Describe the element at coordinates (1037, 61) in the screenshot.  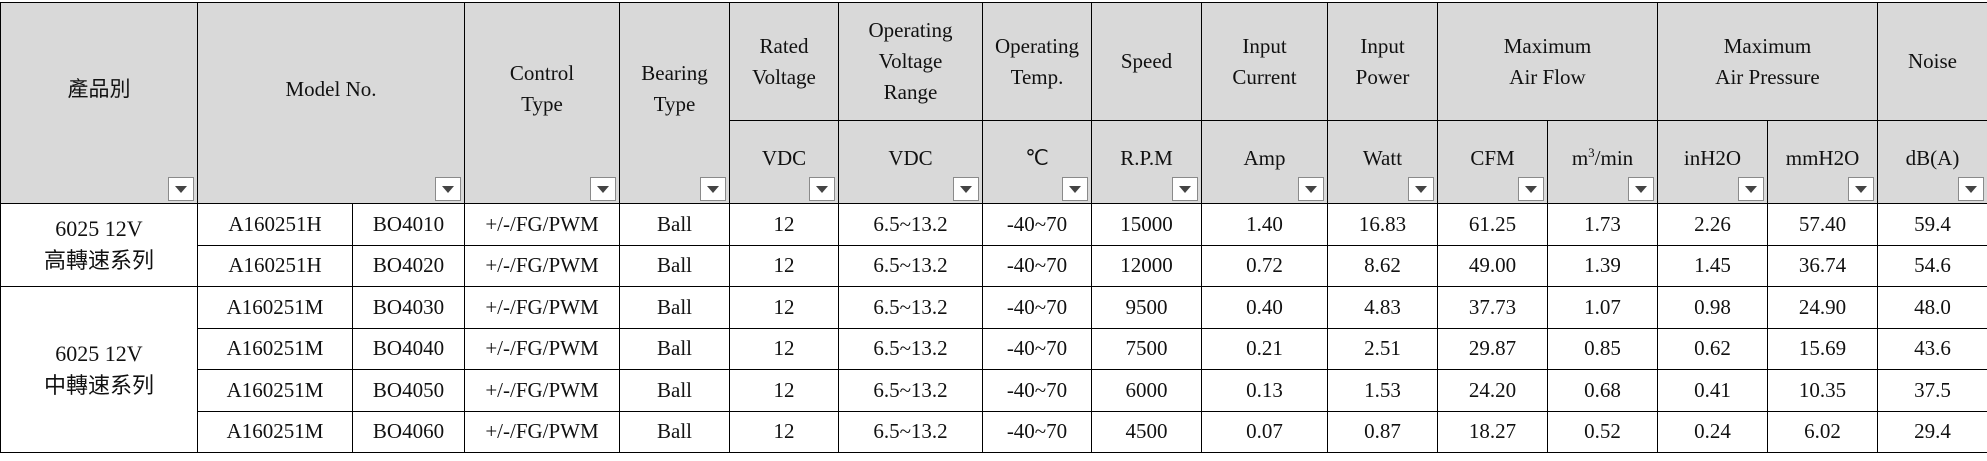
I see `header-operating-temp: Operating Temp.` at that location.